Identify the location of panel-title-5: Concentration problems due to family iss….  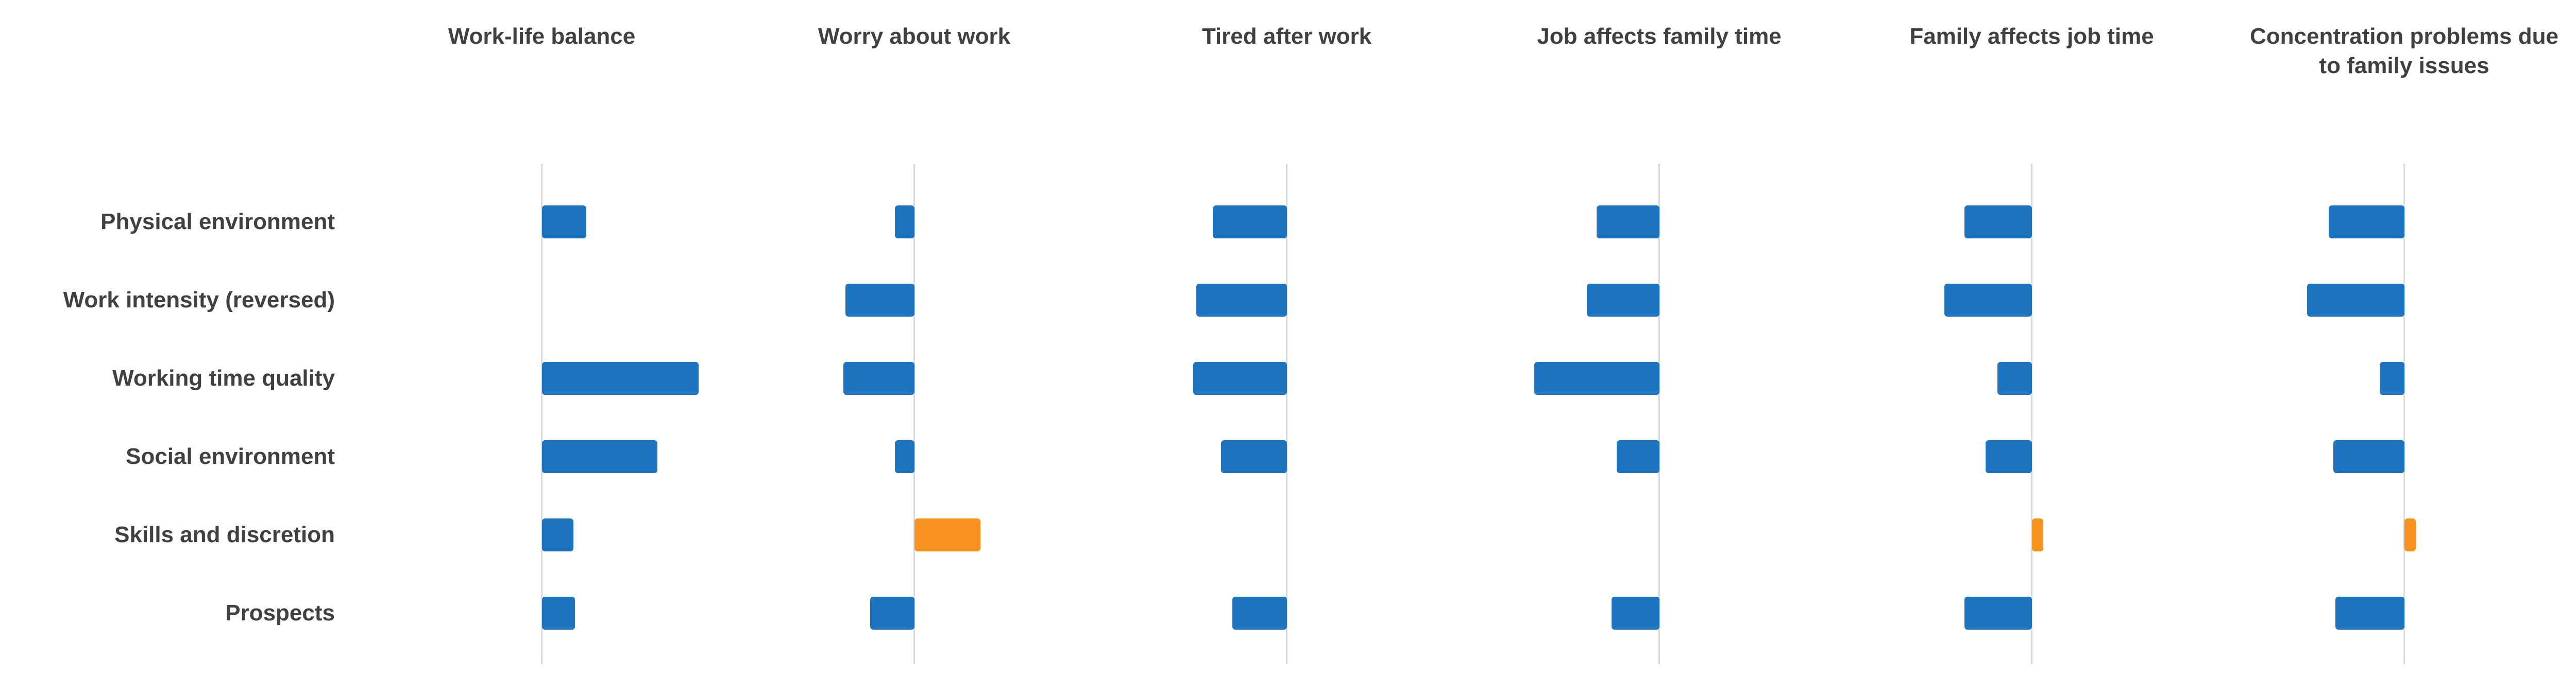
(2404, 51).